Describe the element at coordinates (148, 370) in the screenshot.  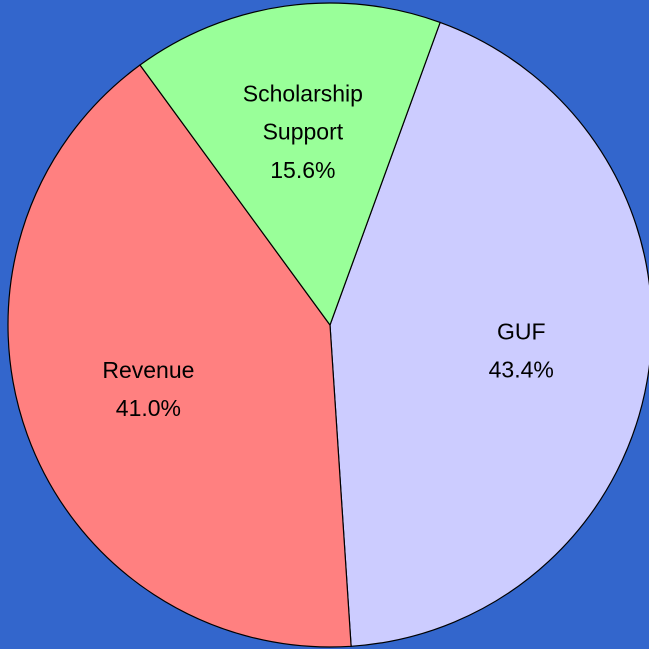
I see `slice-label: Revenue` at that location.